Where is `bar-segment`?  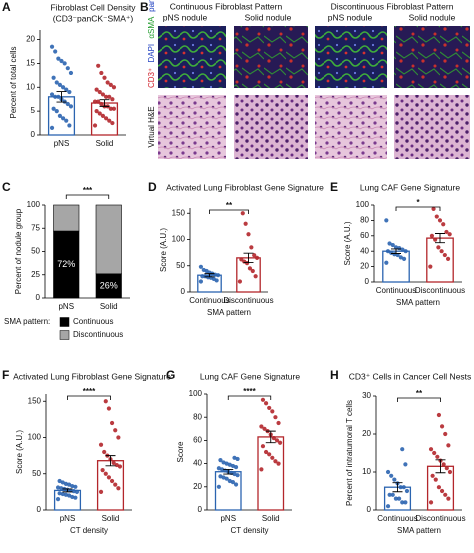
bar-segment is located at coordinates (66, 264).